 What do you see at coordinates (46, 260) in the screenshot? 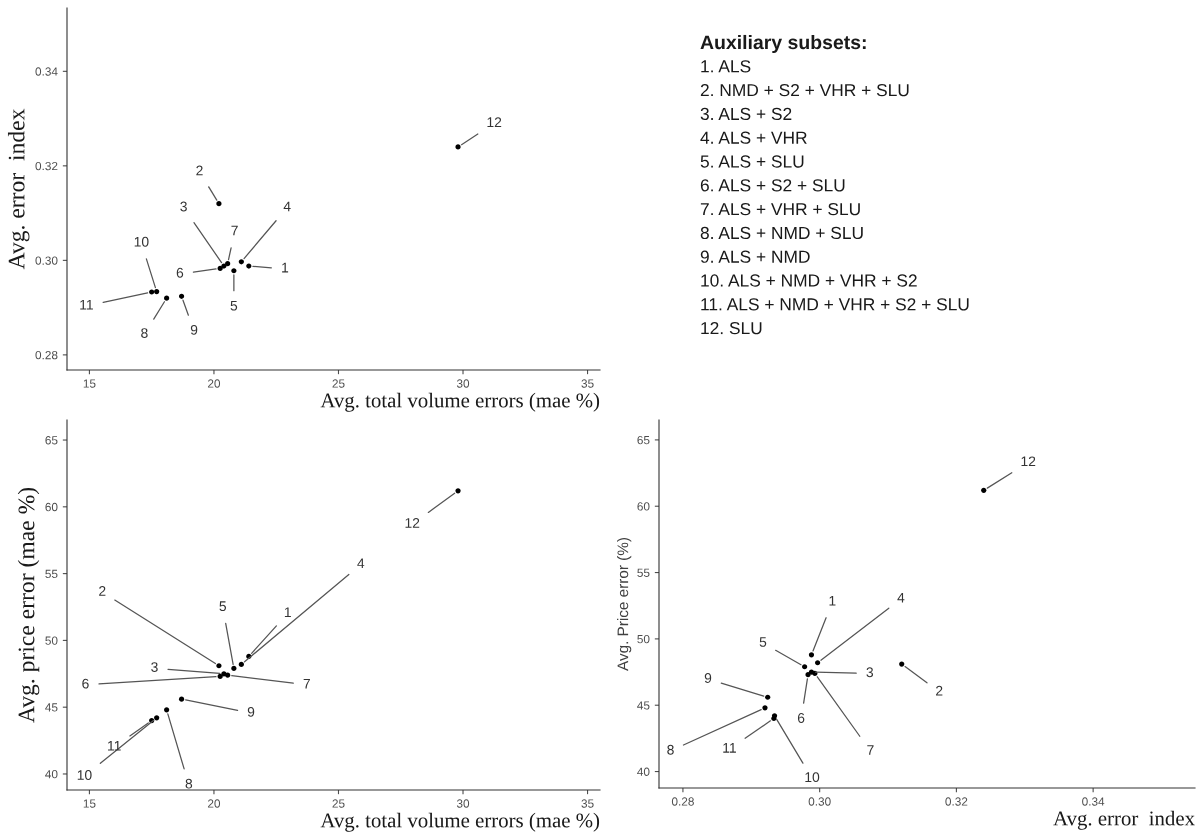
I see `y-tick-label: 0.30` at bounding box center [46, 260].